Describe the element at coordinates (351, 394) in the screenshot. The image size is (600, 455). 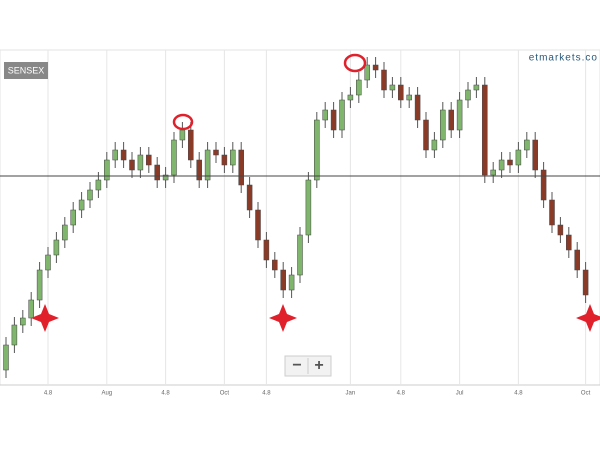
I see `x-tick-label: Jan` at that location.